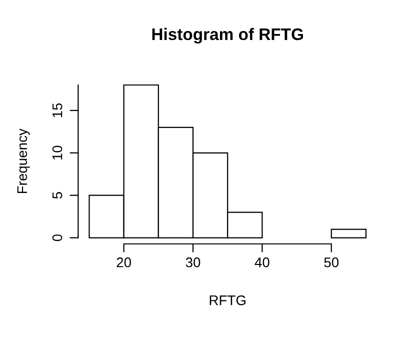  What do you see at coordinates (57, 153) in the screenshot?
I see `y-tick-label: 10` at bounding box center [57, 153].